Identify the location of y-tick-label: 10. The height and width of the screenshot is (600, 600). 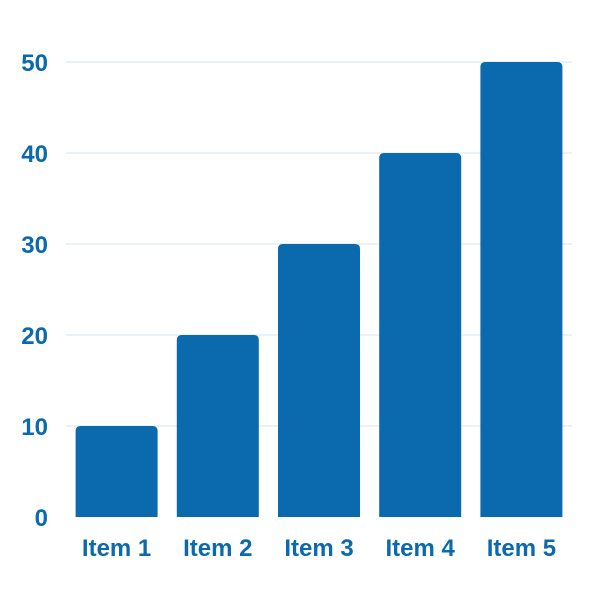
(34, 427).